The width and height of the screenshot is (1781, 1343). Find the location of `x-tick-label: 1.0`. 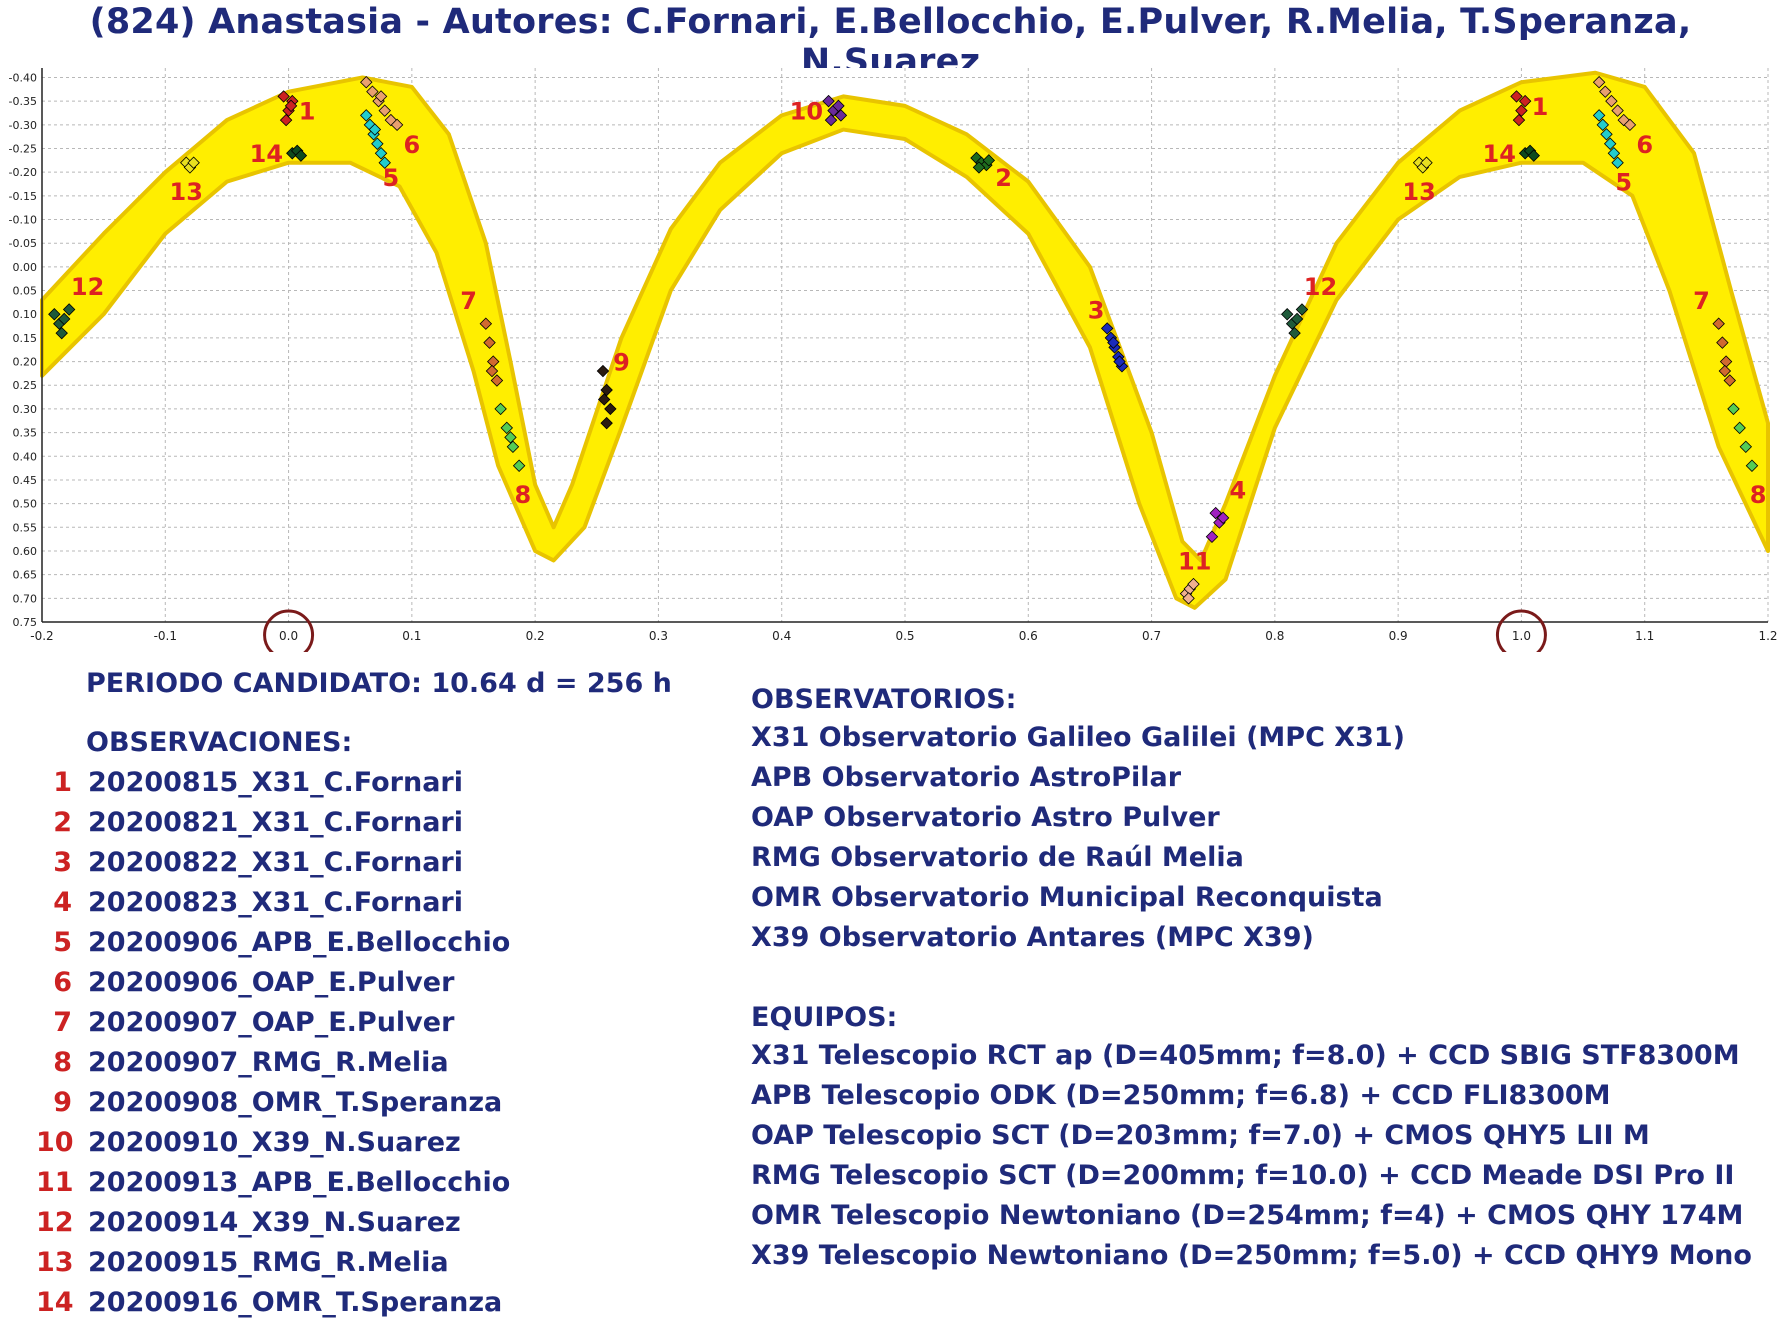

x-tick-label: 1.0 is located at coordinates (1521, 636).